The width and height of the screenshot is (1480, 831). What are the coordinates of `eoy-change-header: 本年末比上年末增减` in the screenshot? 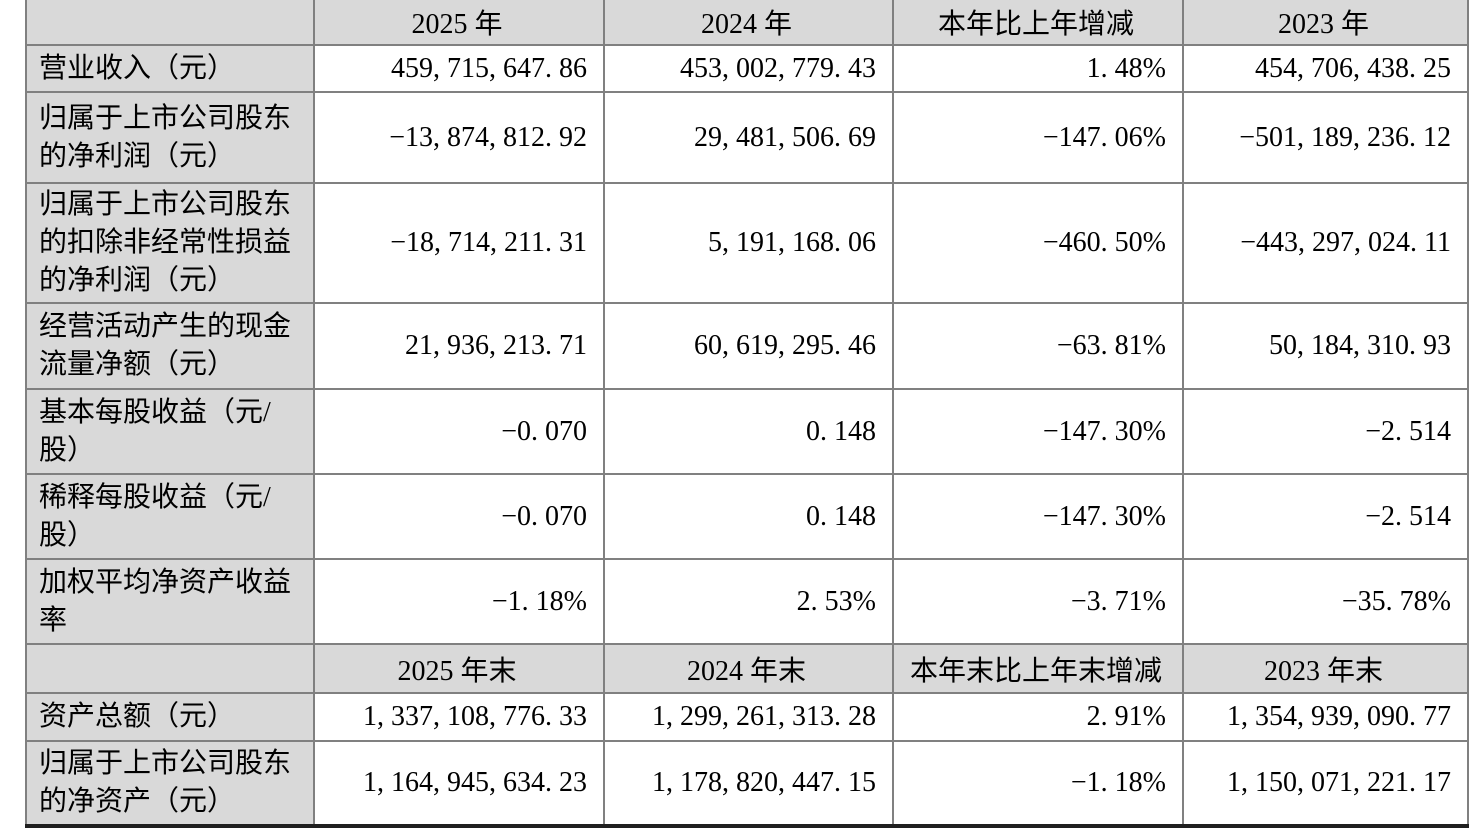 It's located at (1038, 668).